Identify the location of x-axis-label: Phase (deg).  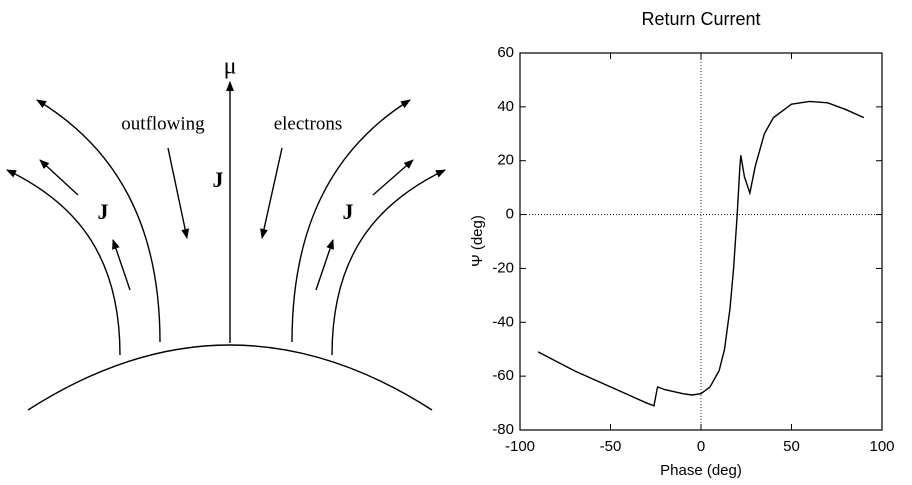
(701, 470).